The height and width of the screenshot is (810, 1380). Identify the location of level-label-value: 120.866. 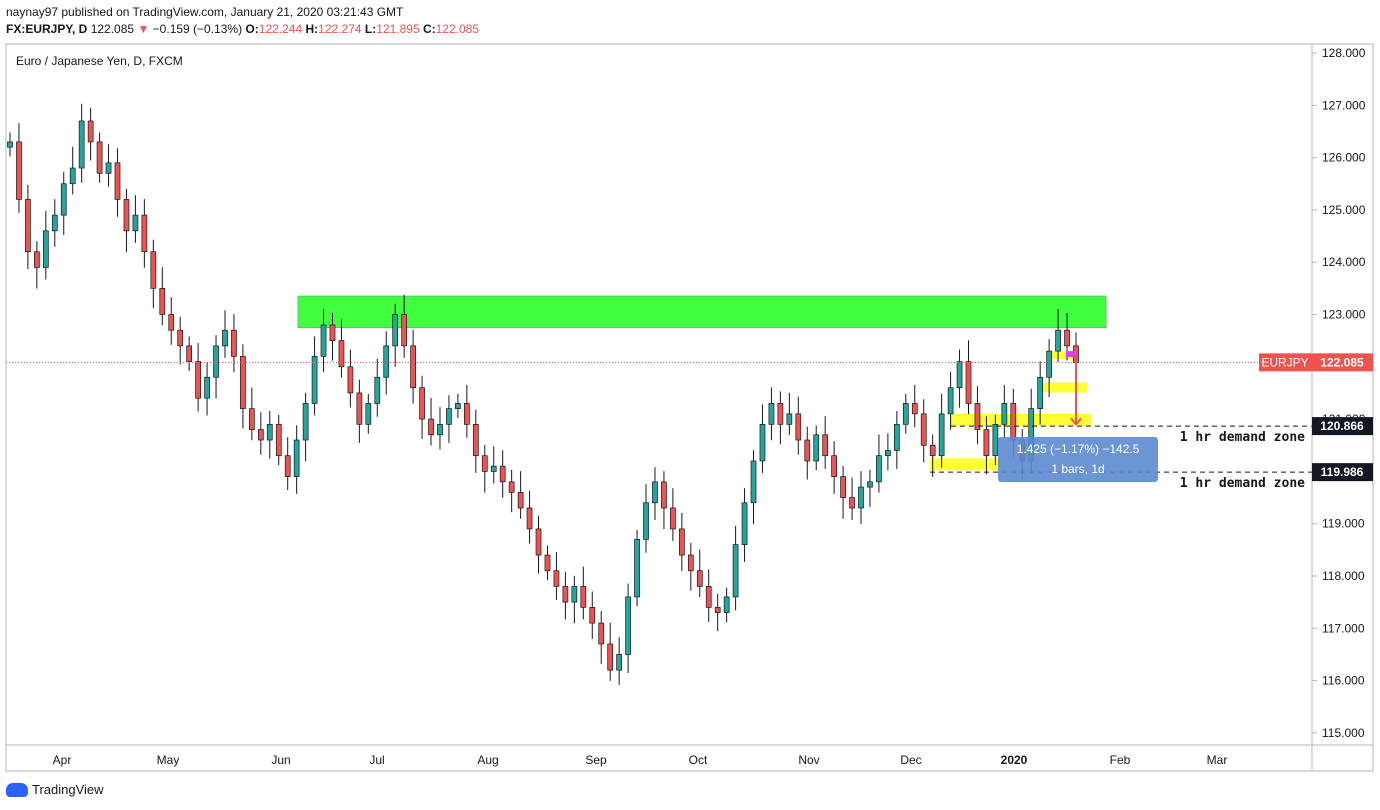
(1342, 426).